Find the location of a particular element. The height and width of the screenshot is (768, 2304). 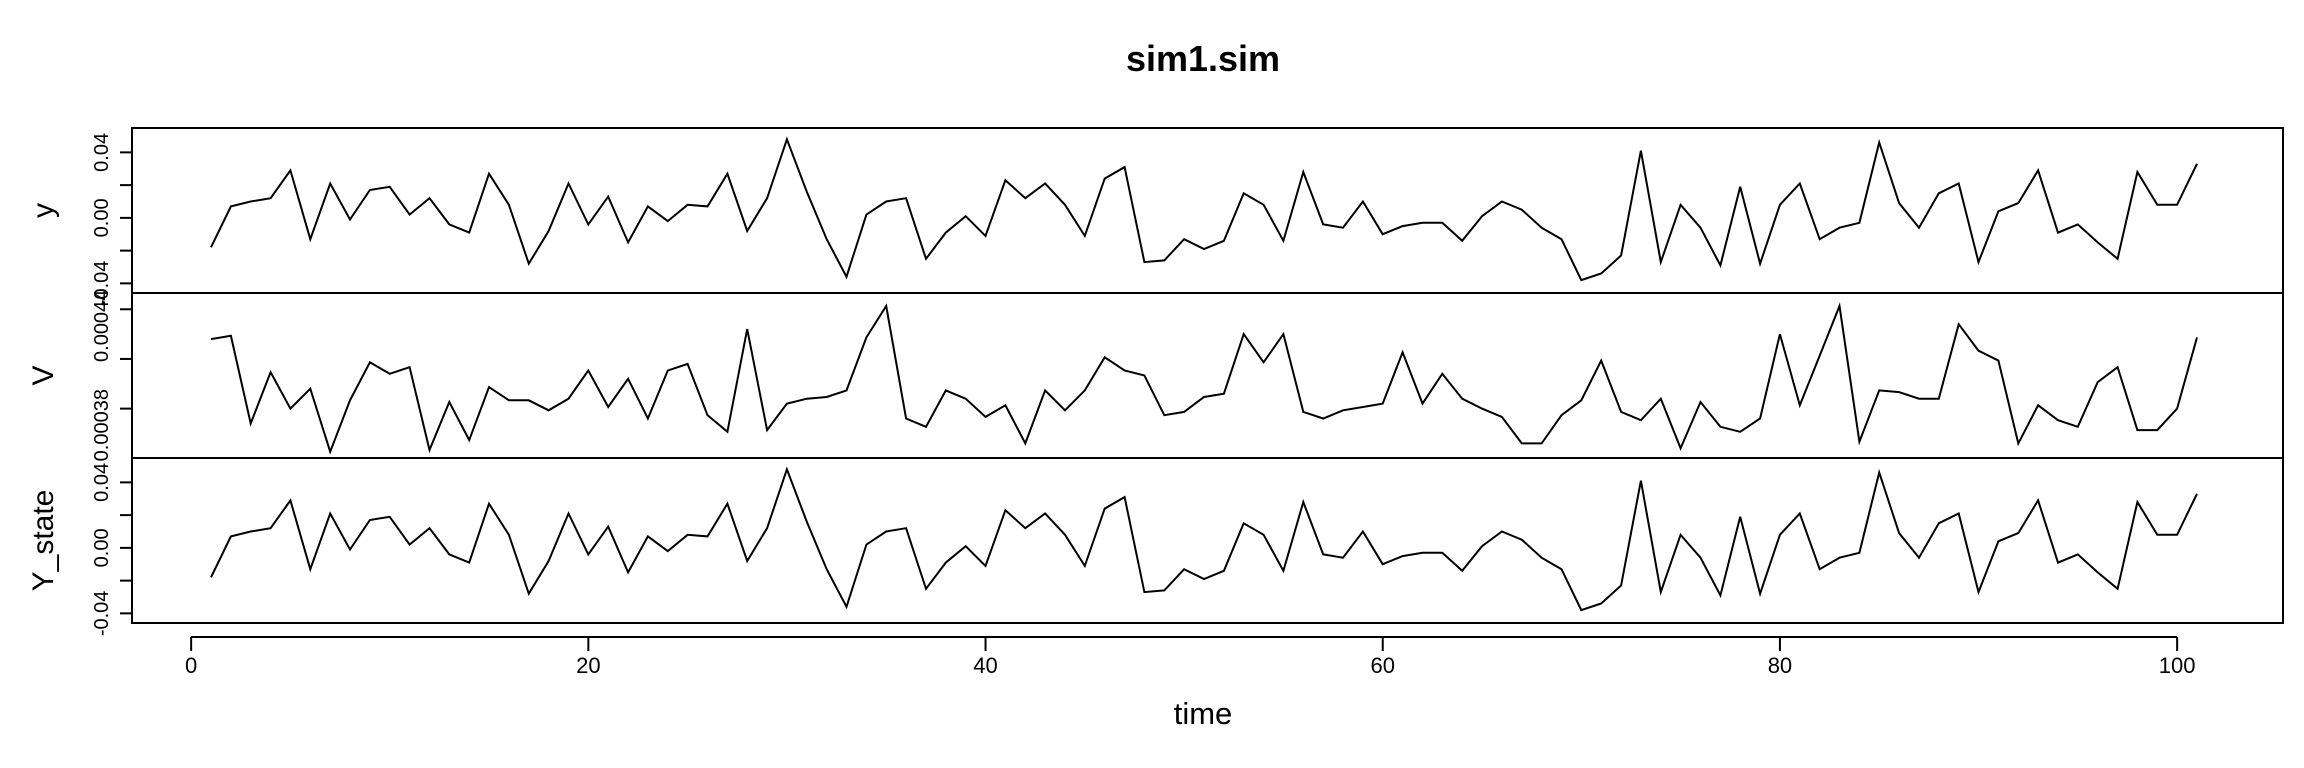

x-tick-label: 80 is located at coordinates (1780, 665).